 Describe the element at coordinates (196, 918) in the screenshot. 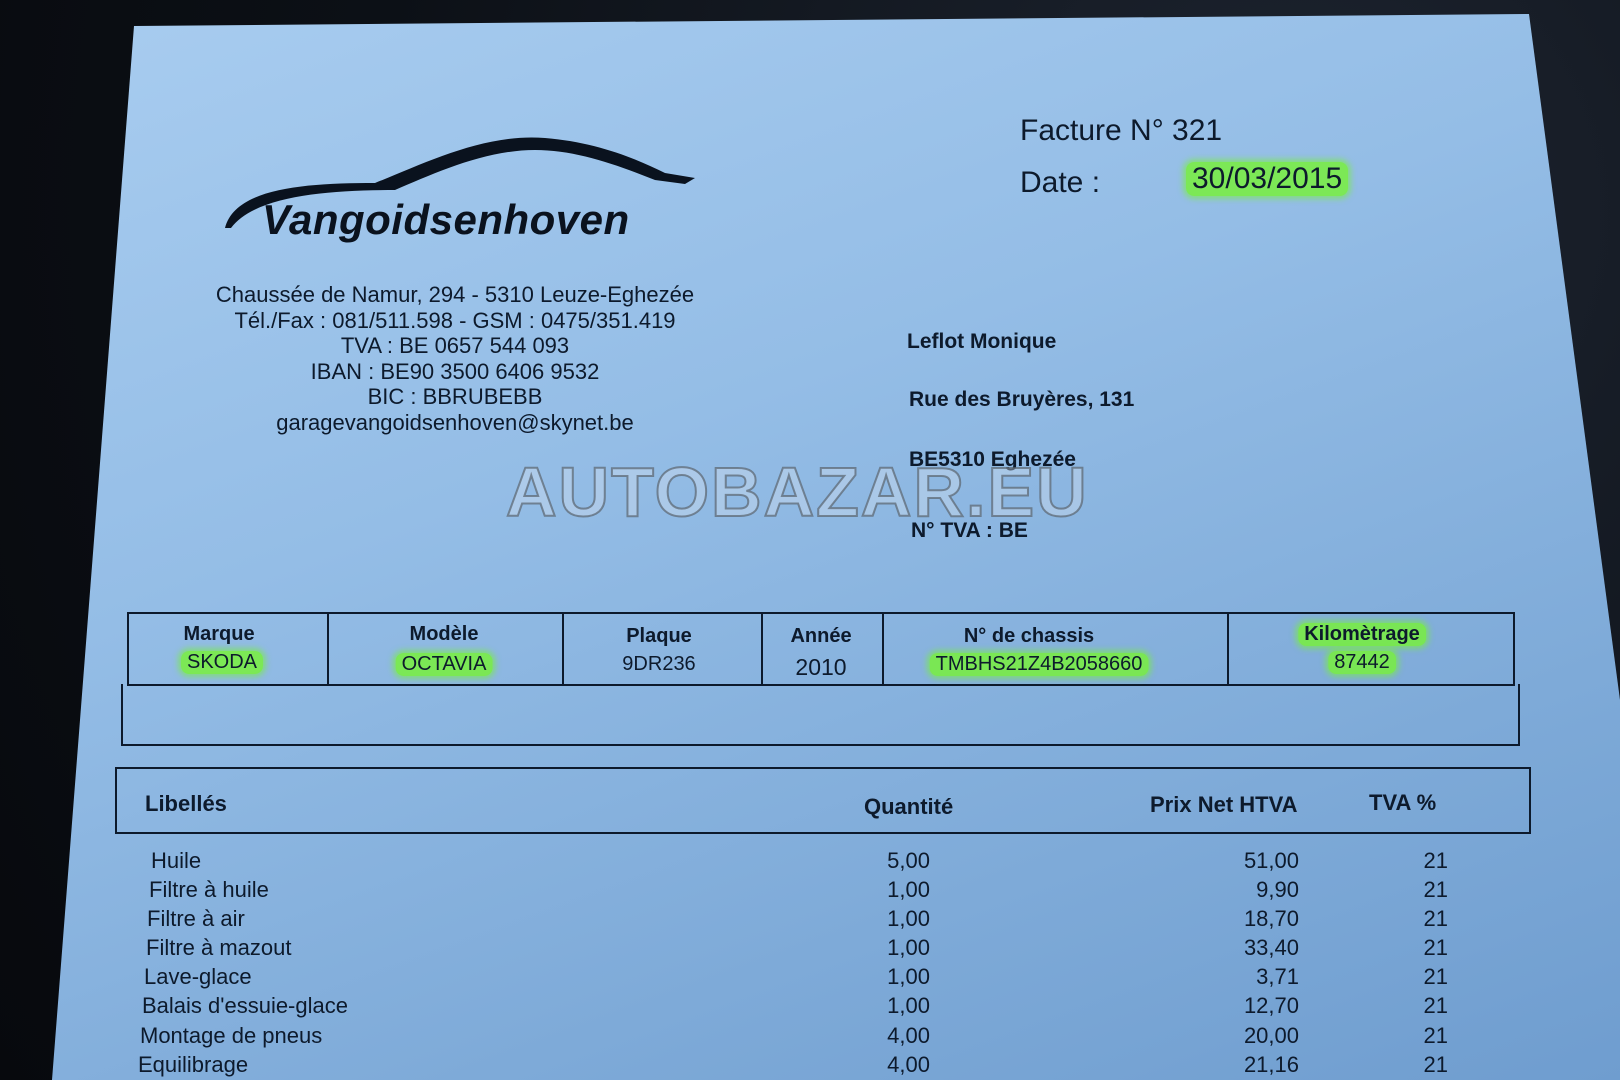

I see `item-label: Filtre à air` at that location.